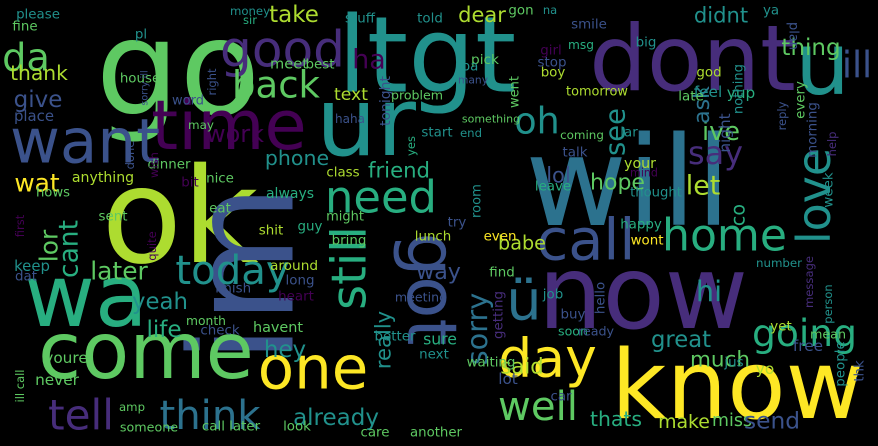 This screenshot has height=446, width=878. What do you see at coordinates (801, 100) in the screenshot?
I see `word-every: every` at bounding box center [801, 100].